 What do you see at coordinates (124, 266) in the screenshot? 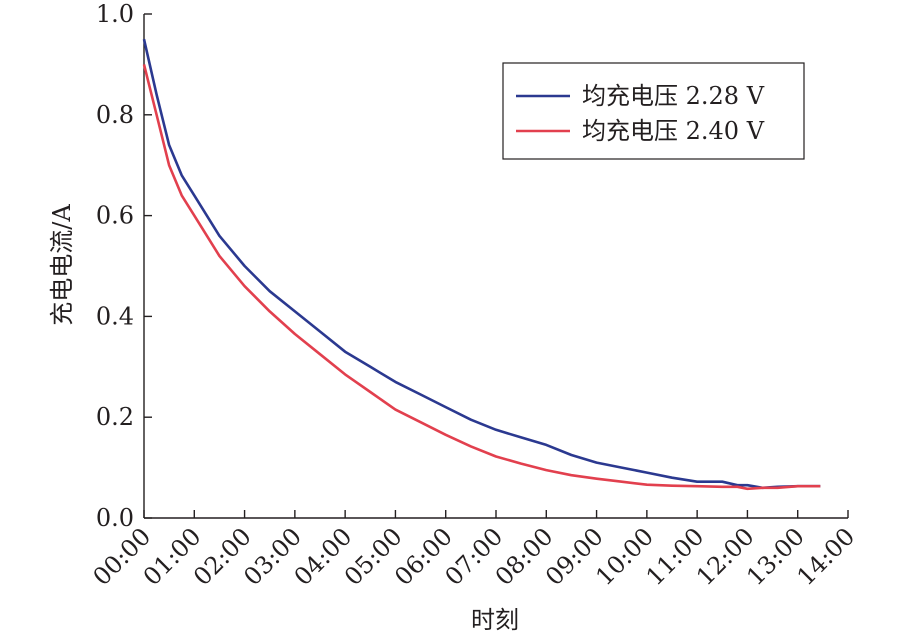
I see `y-axis-ticks: 0.0 0.2 0.4 0.6 0.8 1.0` at bounding box center [124, 266].